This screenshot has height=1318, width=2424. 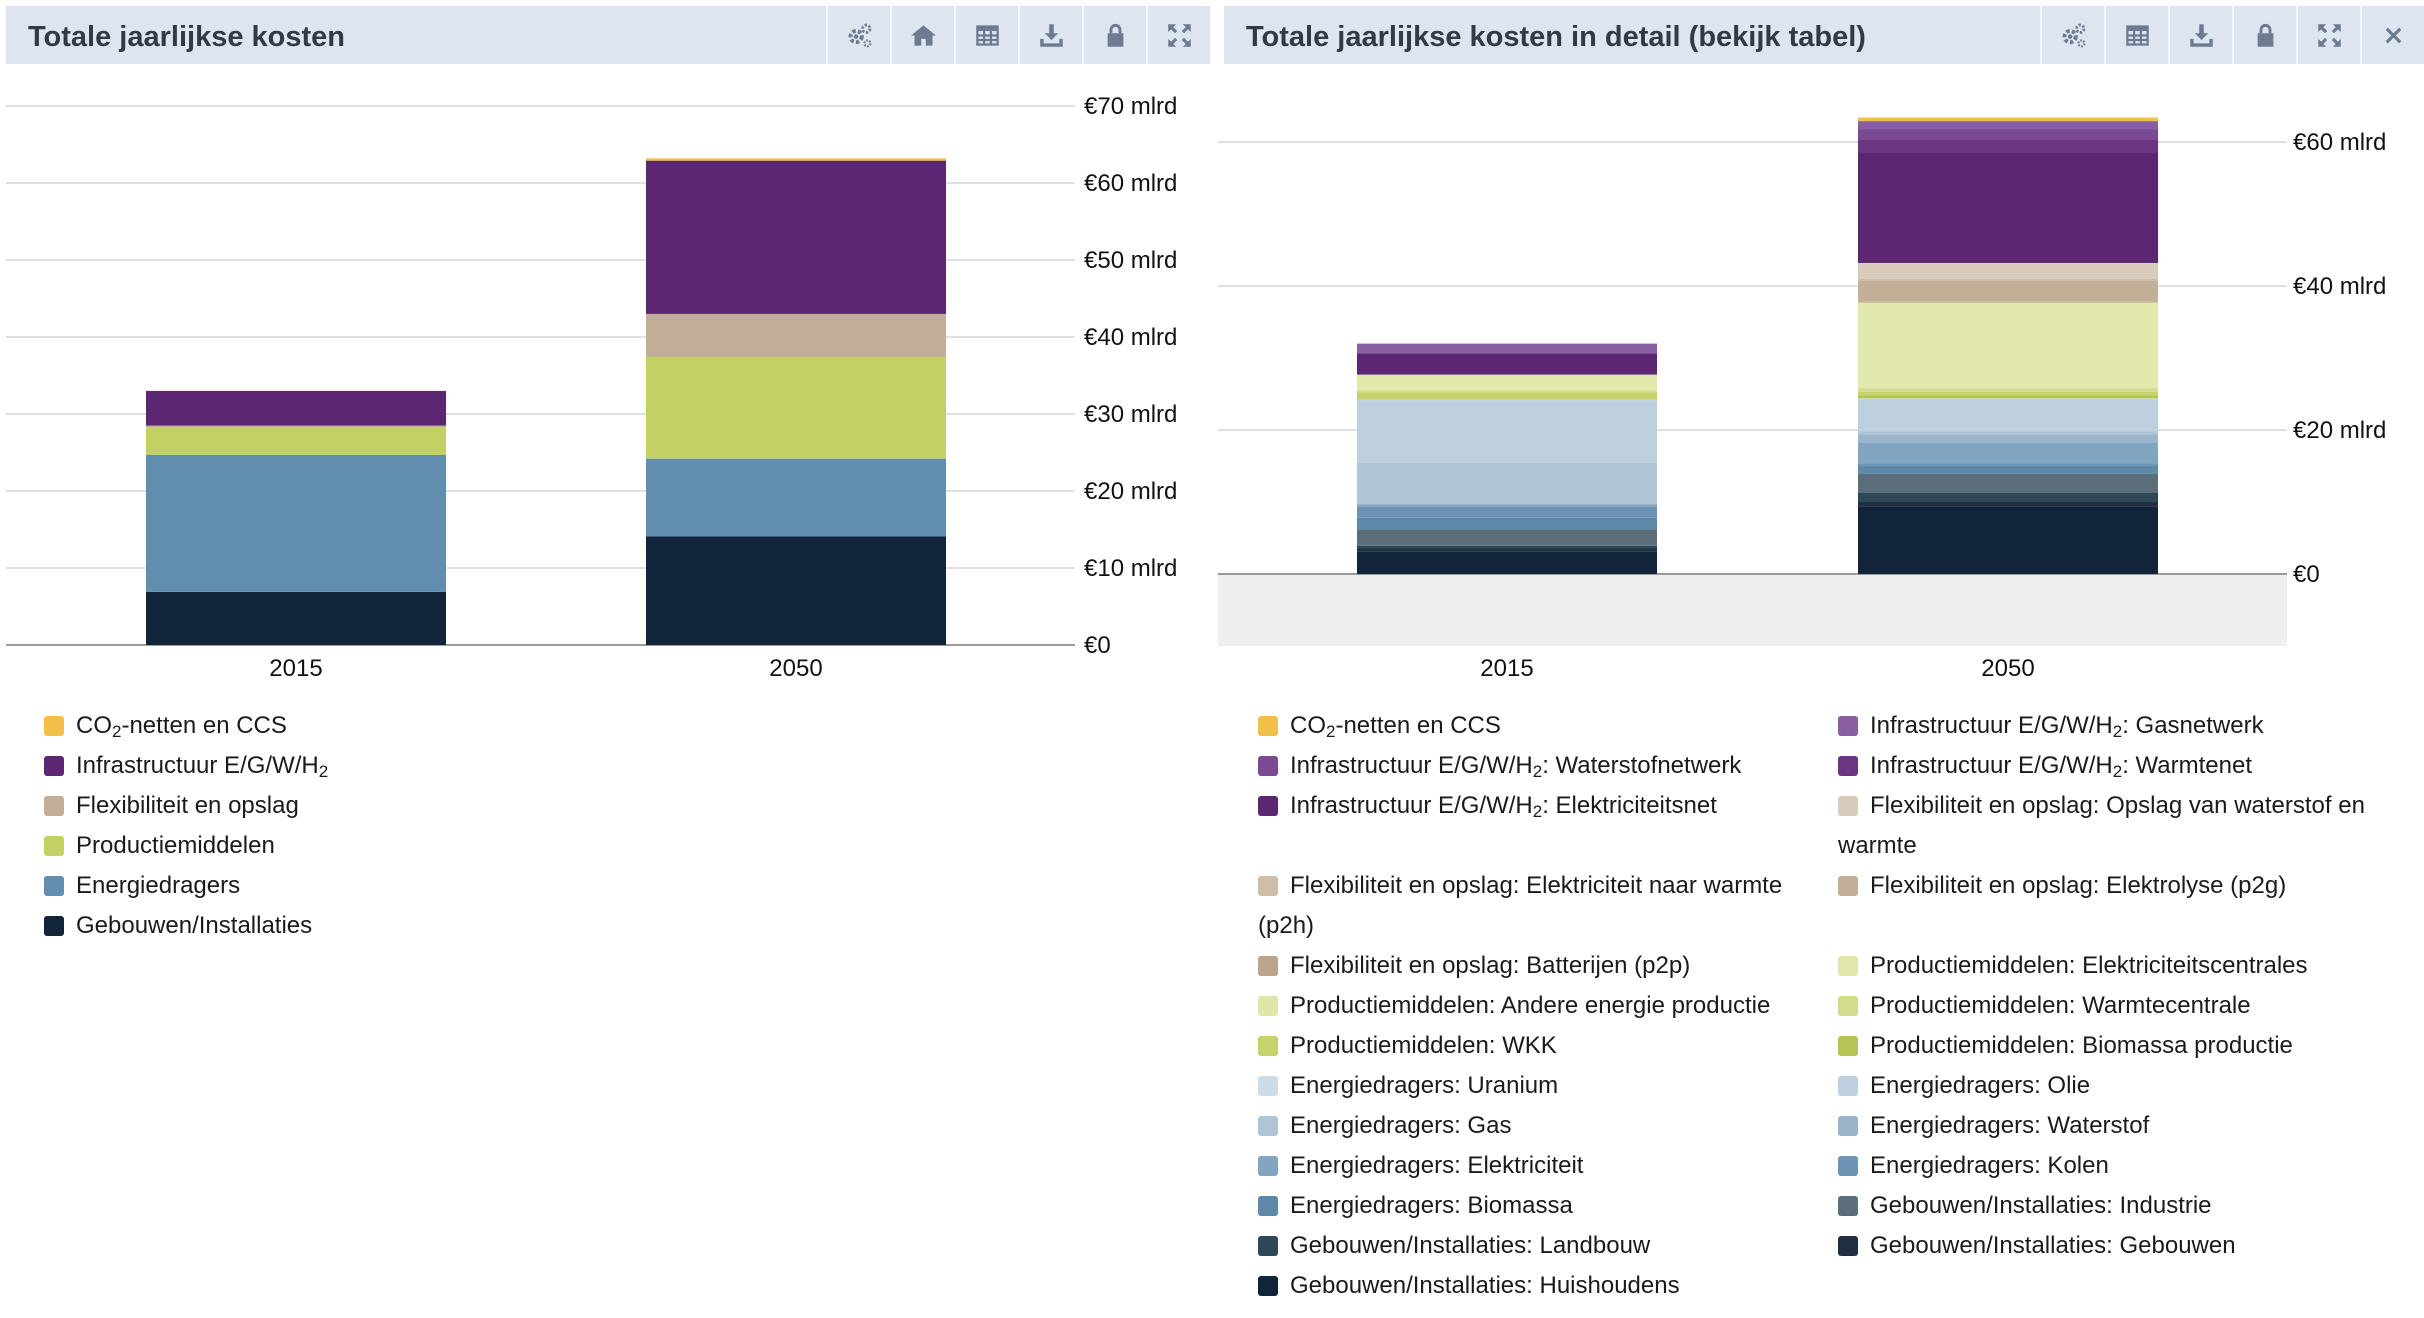 I want to click on legend-item: Energiedragers, so click(x=314, y=886).